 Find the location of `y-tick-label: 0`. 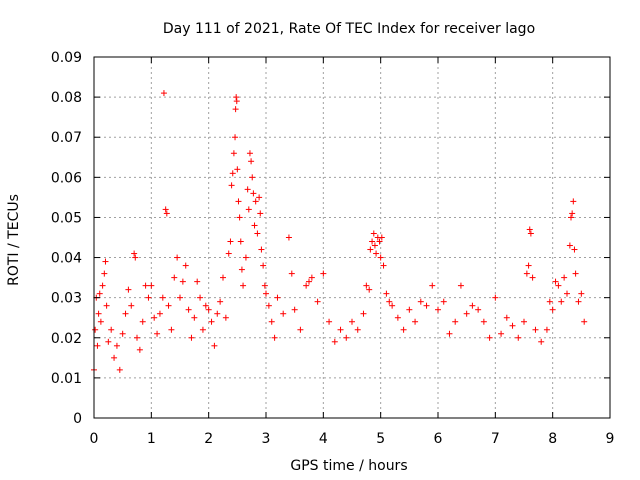

y-tick-label: 0 is located at coordinates (77, 419).